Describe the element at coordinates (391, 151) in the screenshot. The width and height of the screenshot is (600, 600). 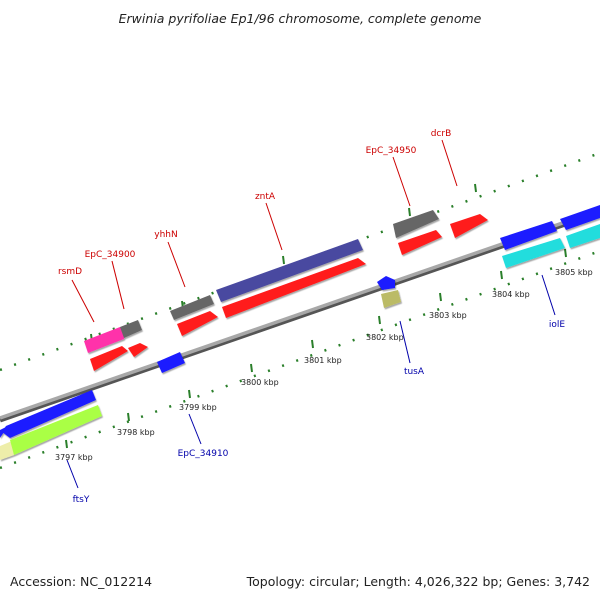
I see `gene-label: EpC_34950` at that location.